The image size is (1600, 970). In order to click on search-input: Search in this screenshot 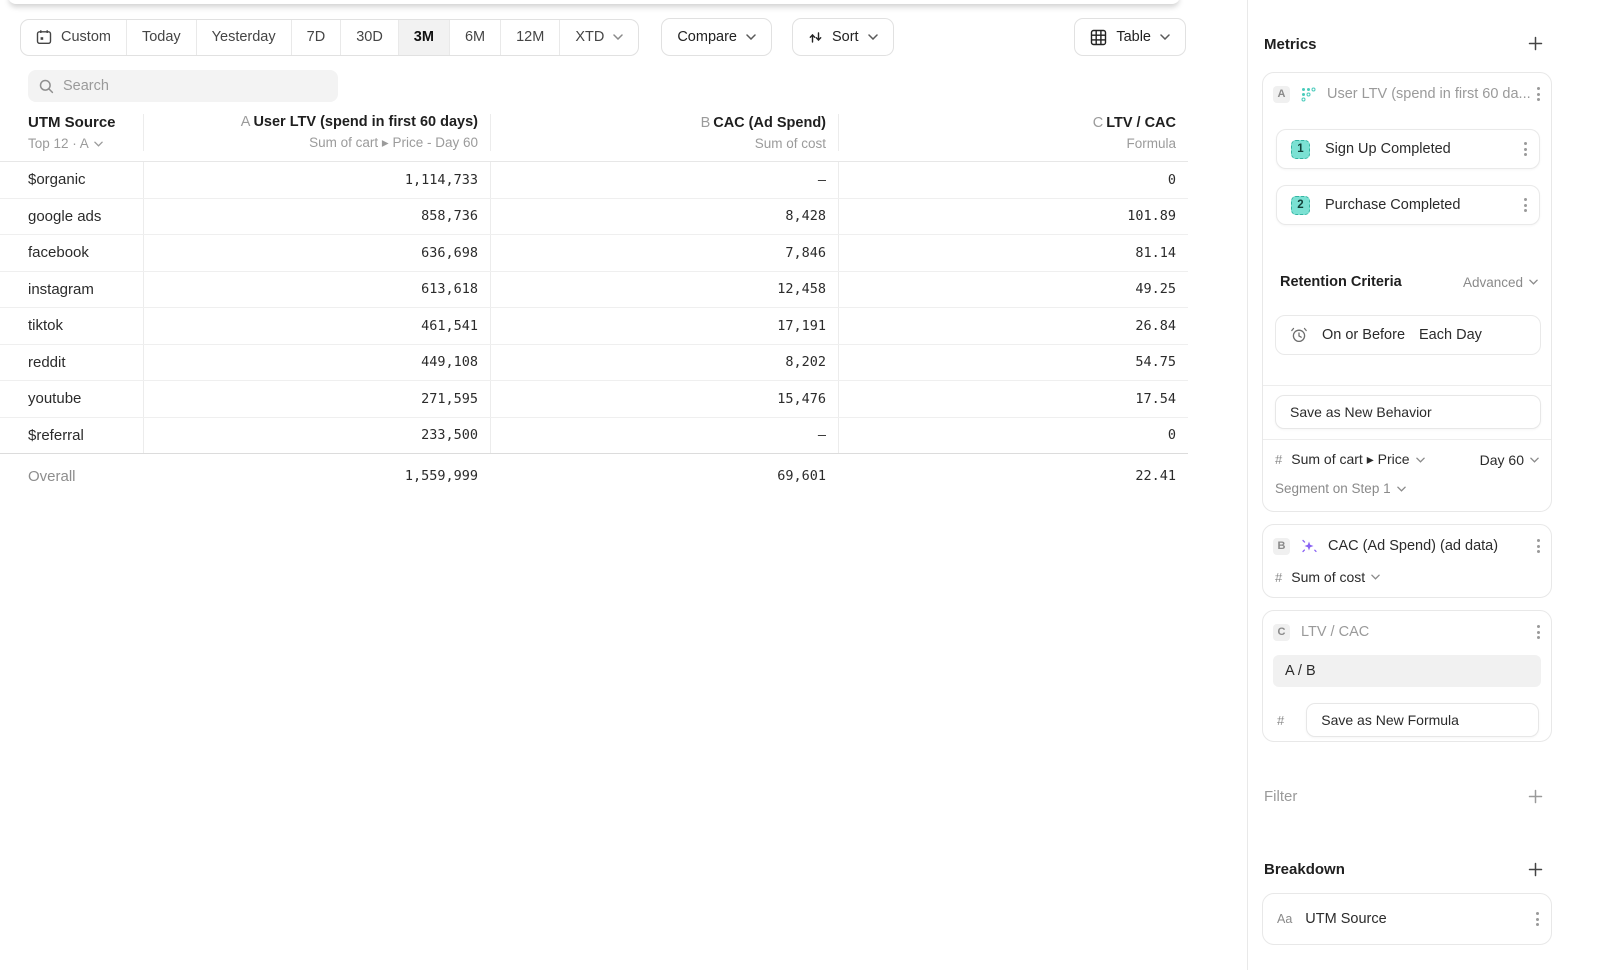, I will do `click(183, 86)`.